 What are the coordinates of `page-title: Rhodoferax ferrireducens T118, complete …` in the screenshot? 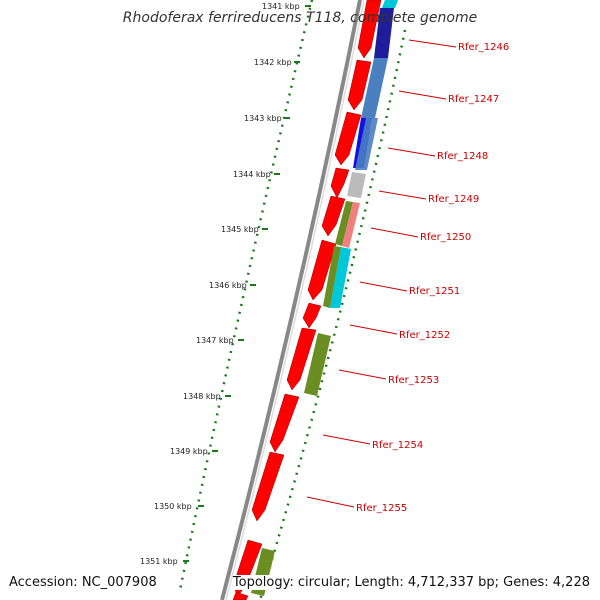 It's located at (300, 18).